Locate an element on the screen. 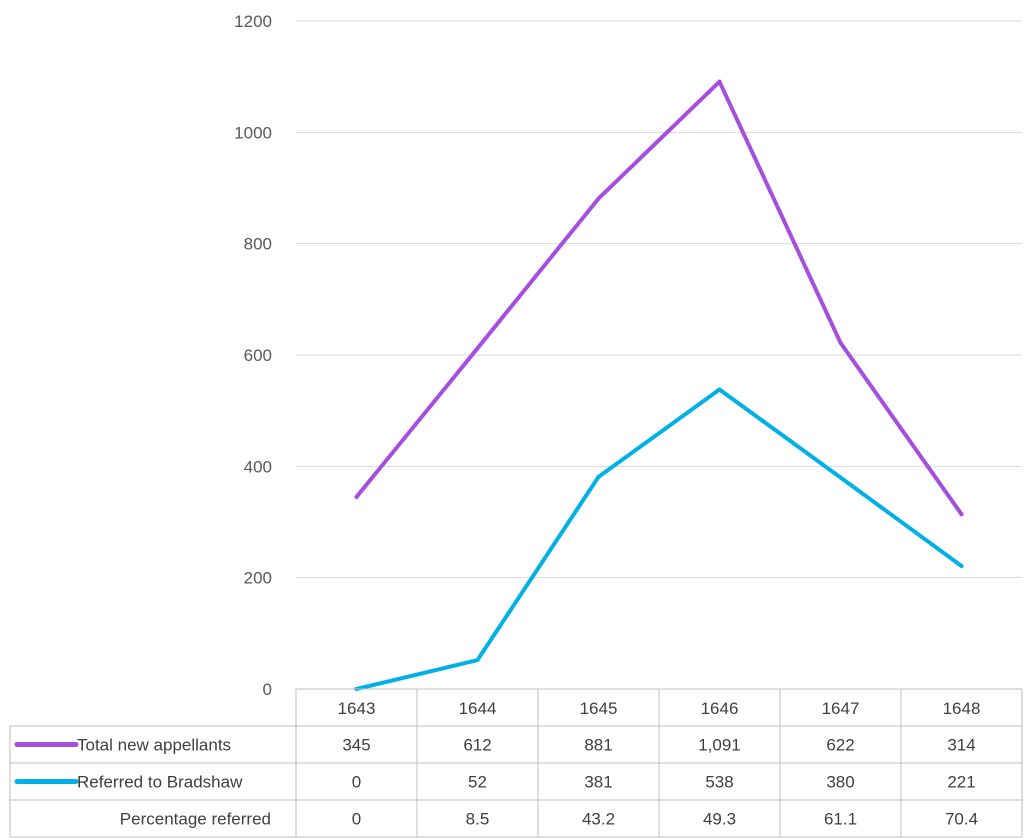  data-label: 381 is located at coordinates (598, 782).